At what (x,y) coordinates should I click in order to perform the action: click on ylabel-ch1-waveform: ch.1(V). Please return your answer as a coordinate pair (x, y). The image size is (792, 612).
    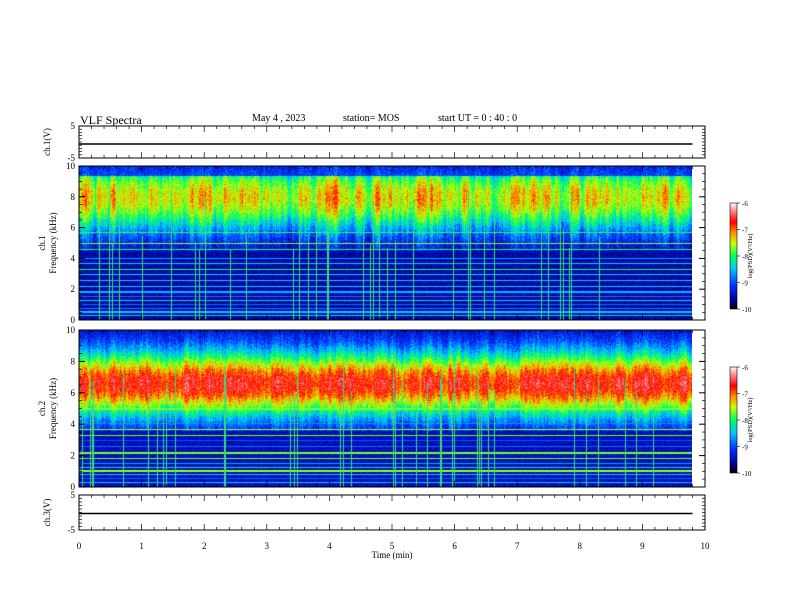
    Looking at the image, I should click on (47, 142).